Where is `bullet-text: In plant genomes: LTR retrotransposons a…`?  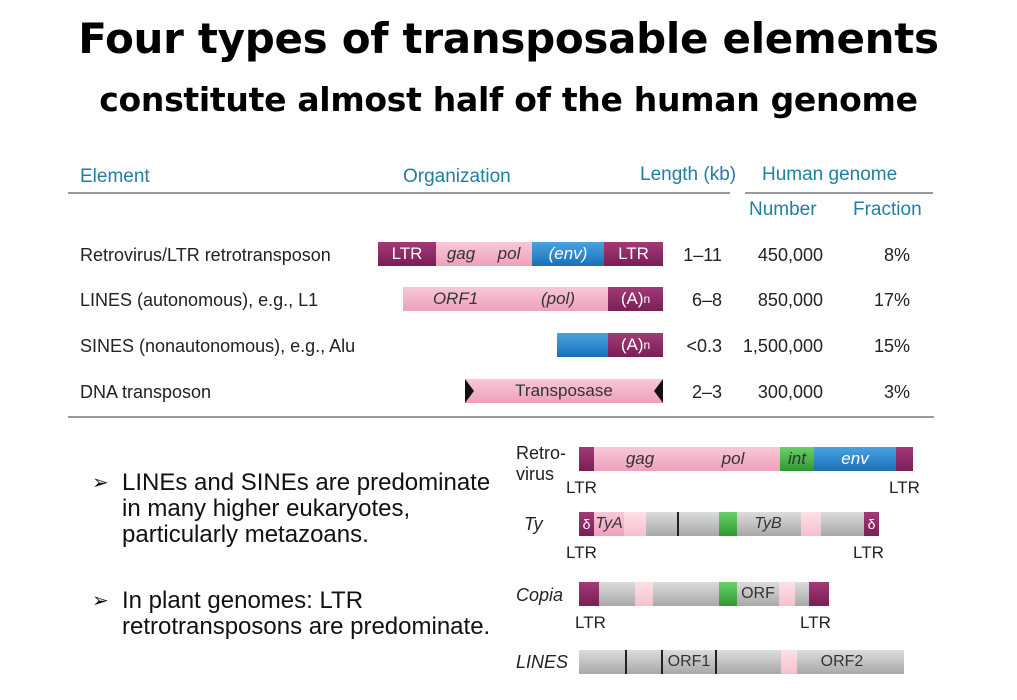
bullet-text: In plant genomes: LTR retrotransposons a… is located at coordinates (306, 613).